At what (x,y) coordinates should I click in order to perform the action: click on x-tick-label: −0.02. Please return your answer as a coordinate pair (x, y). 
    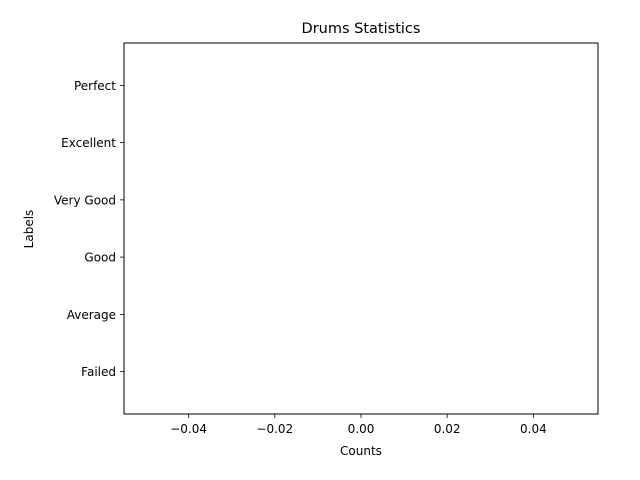
    Looking at the image, I should click on (274, 429).